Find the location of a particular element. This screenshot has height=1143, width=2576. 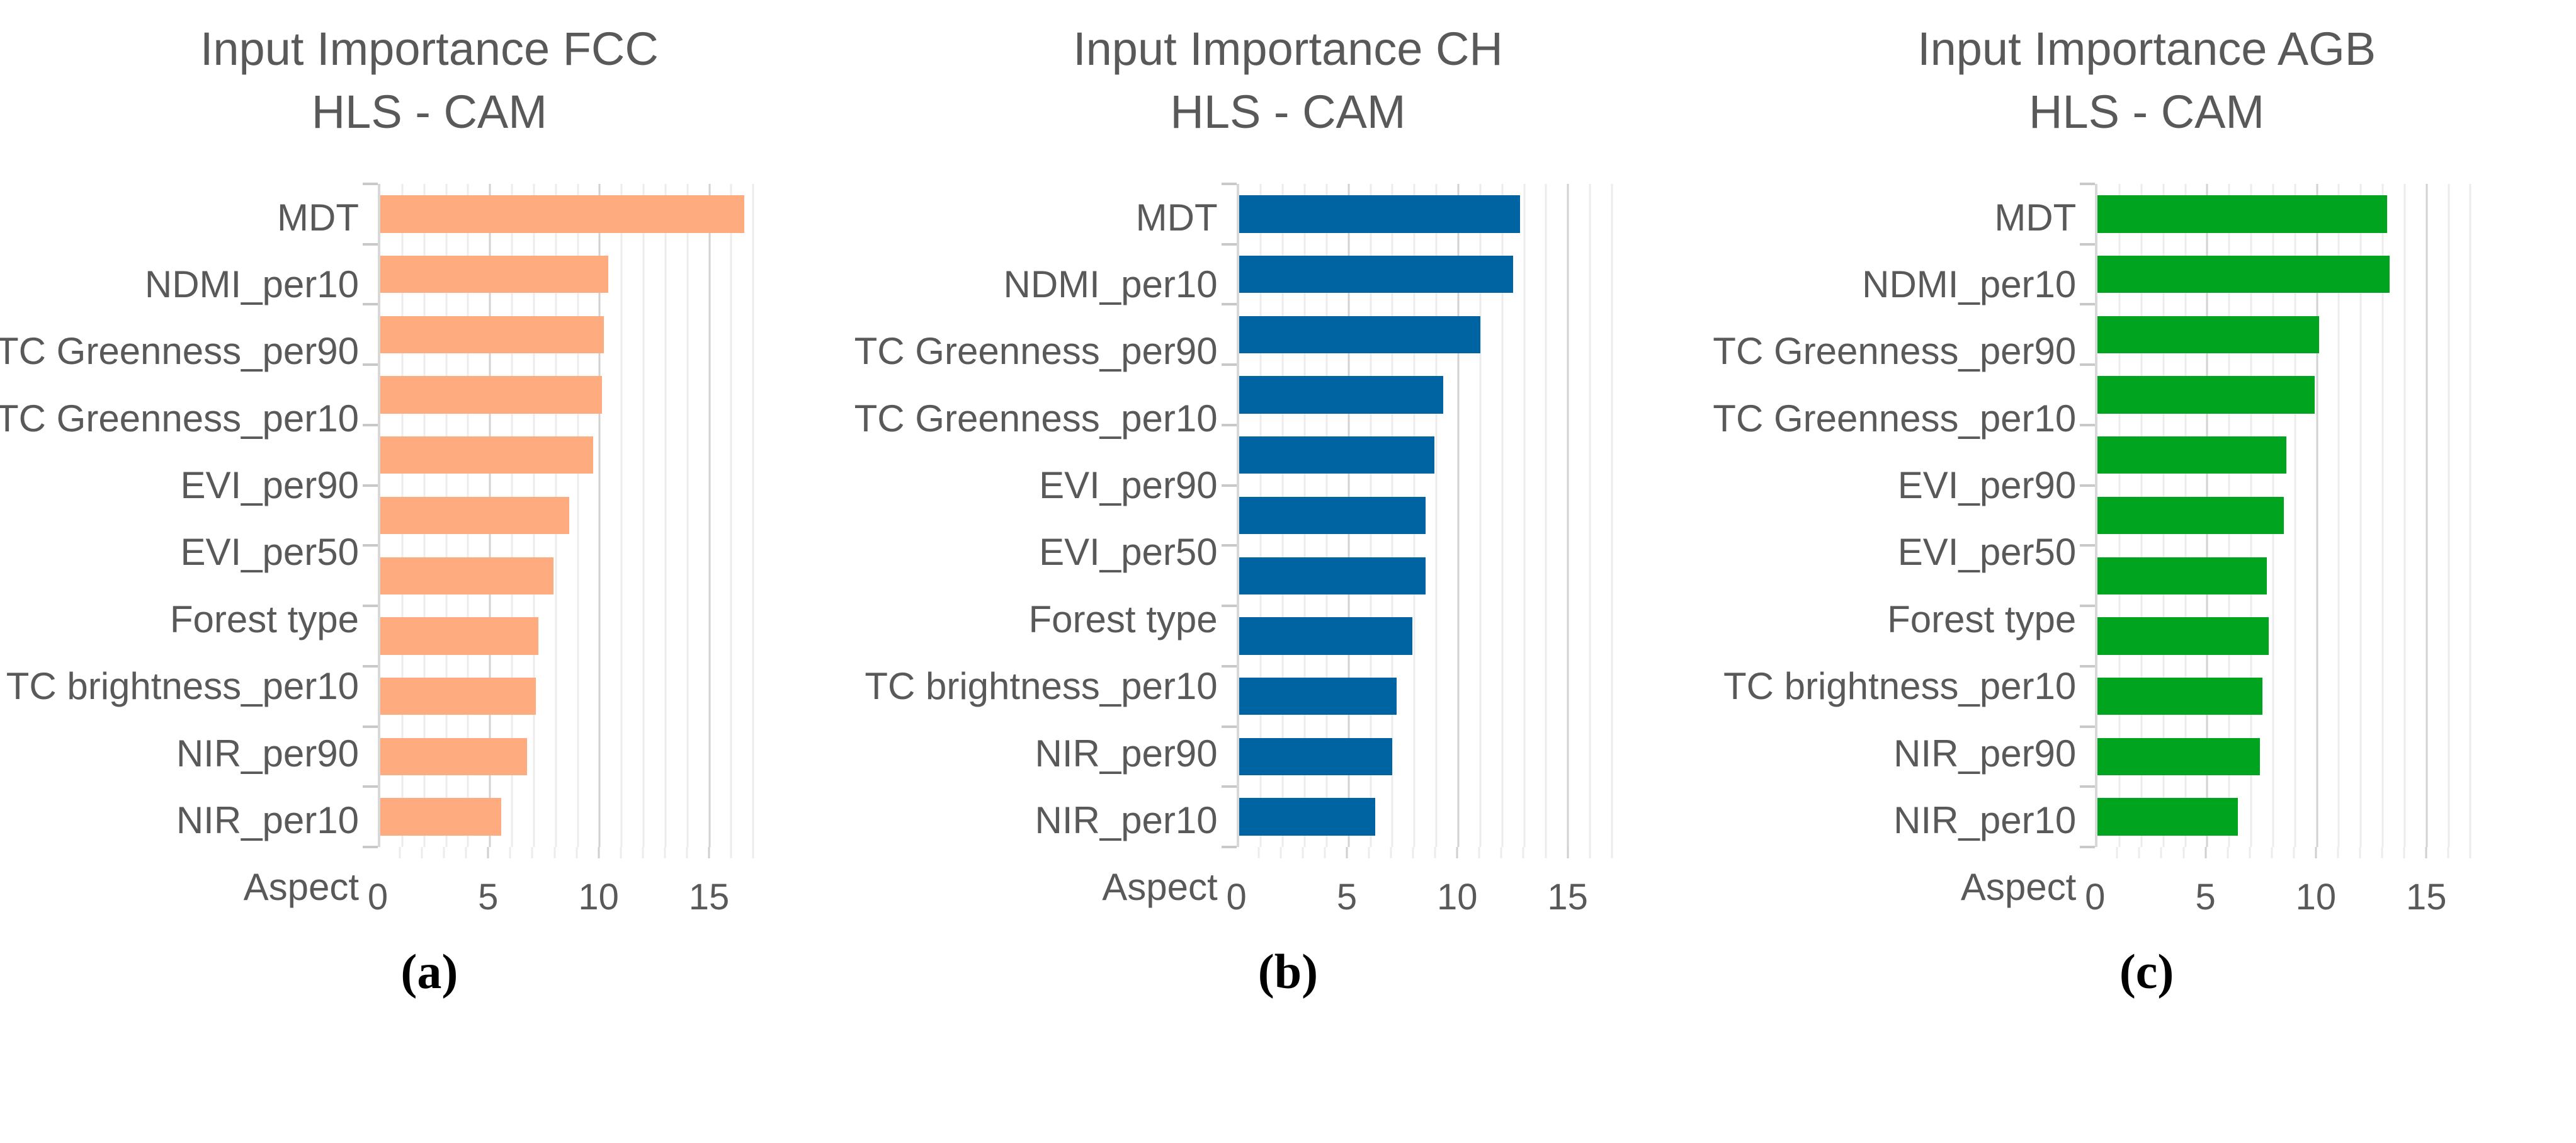

bar-nir-per90 is located at coordinates (2179, 696).